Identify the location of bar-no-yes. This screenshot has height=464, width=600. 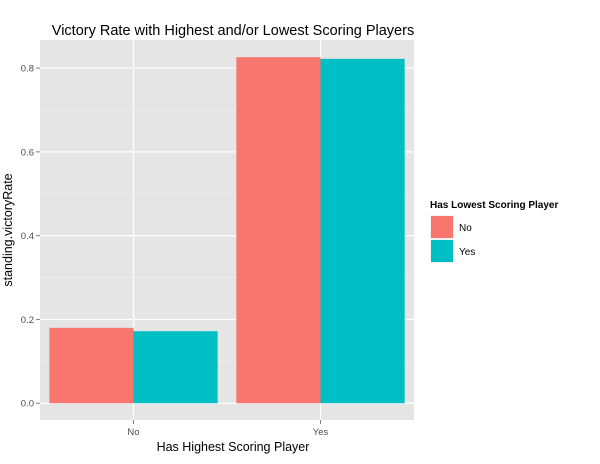
(175, 367).